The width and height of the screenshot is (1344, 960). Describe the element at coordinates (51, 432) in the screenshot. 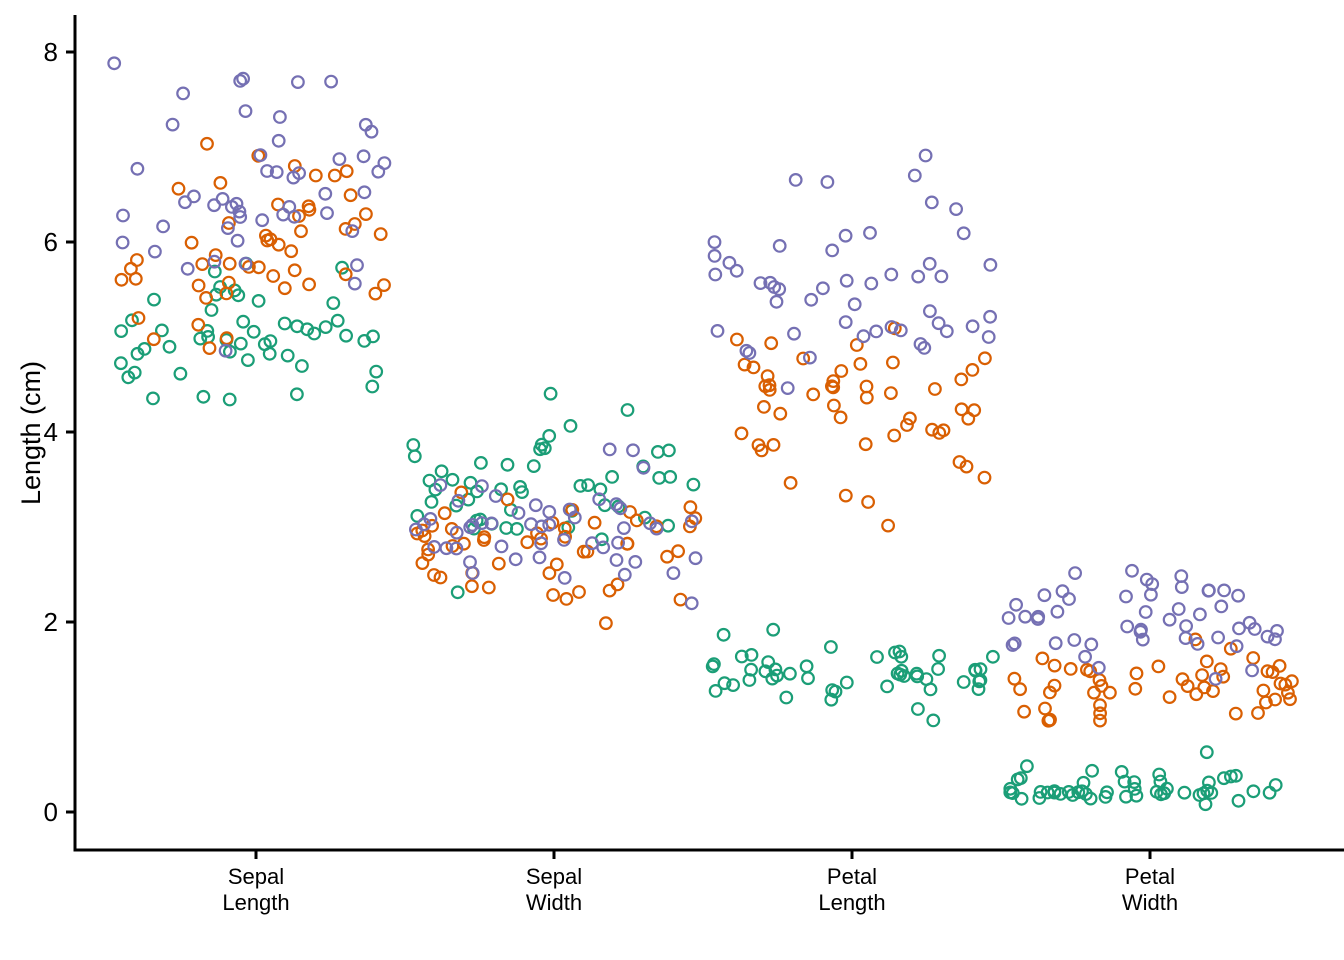

I see `y-tick-label: 4` at that location.